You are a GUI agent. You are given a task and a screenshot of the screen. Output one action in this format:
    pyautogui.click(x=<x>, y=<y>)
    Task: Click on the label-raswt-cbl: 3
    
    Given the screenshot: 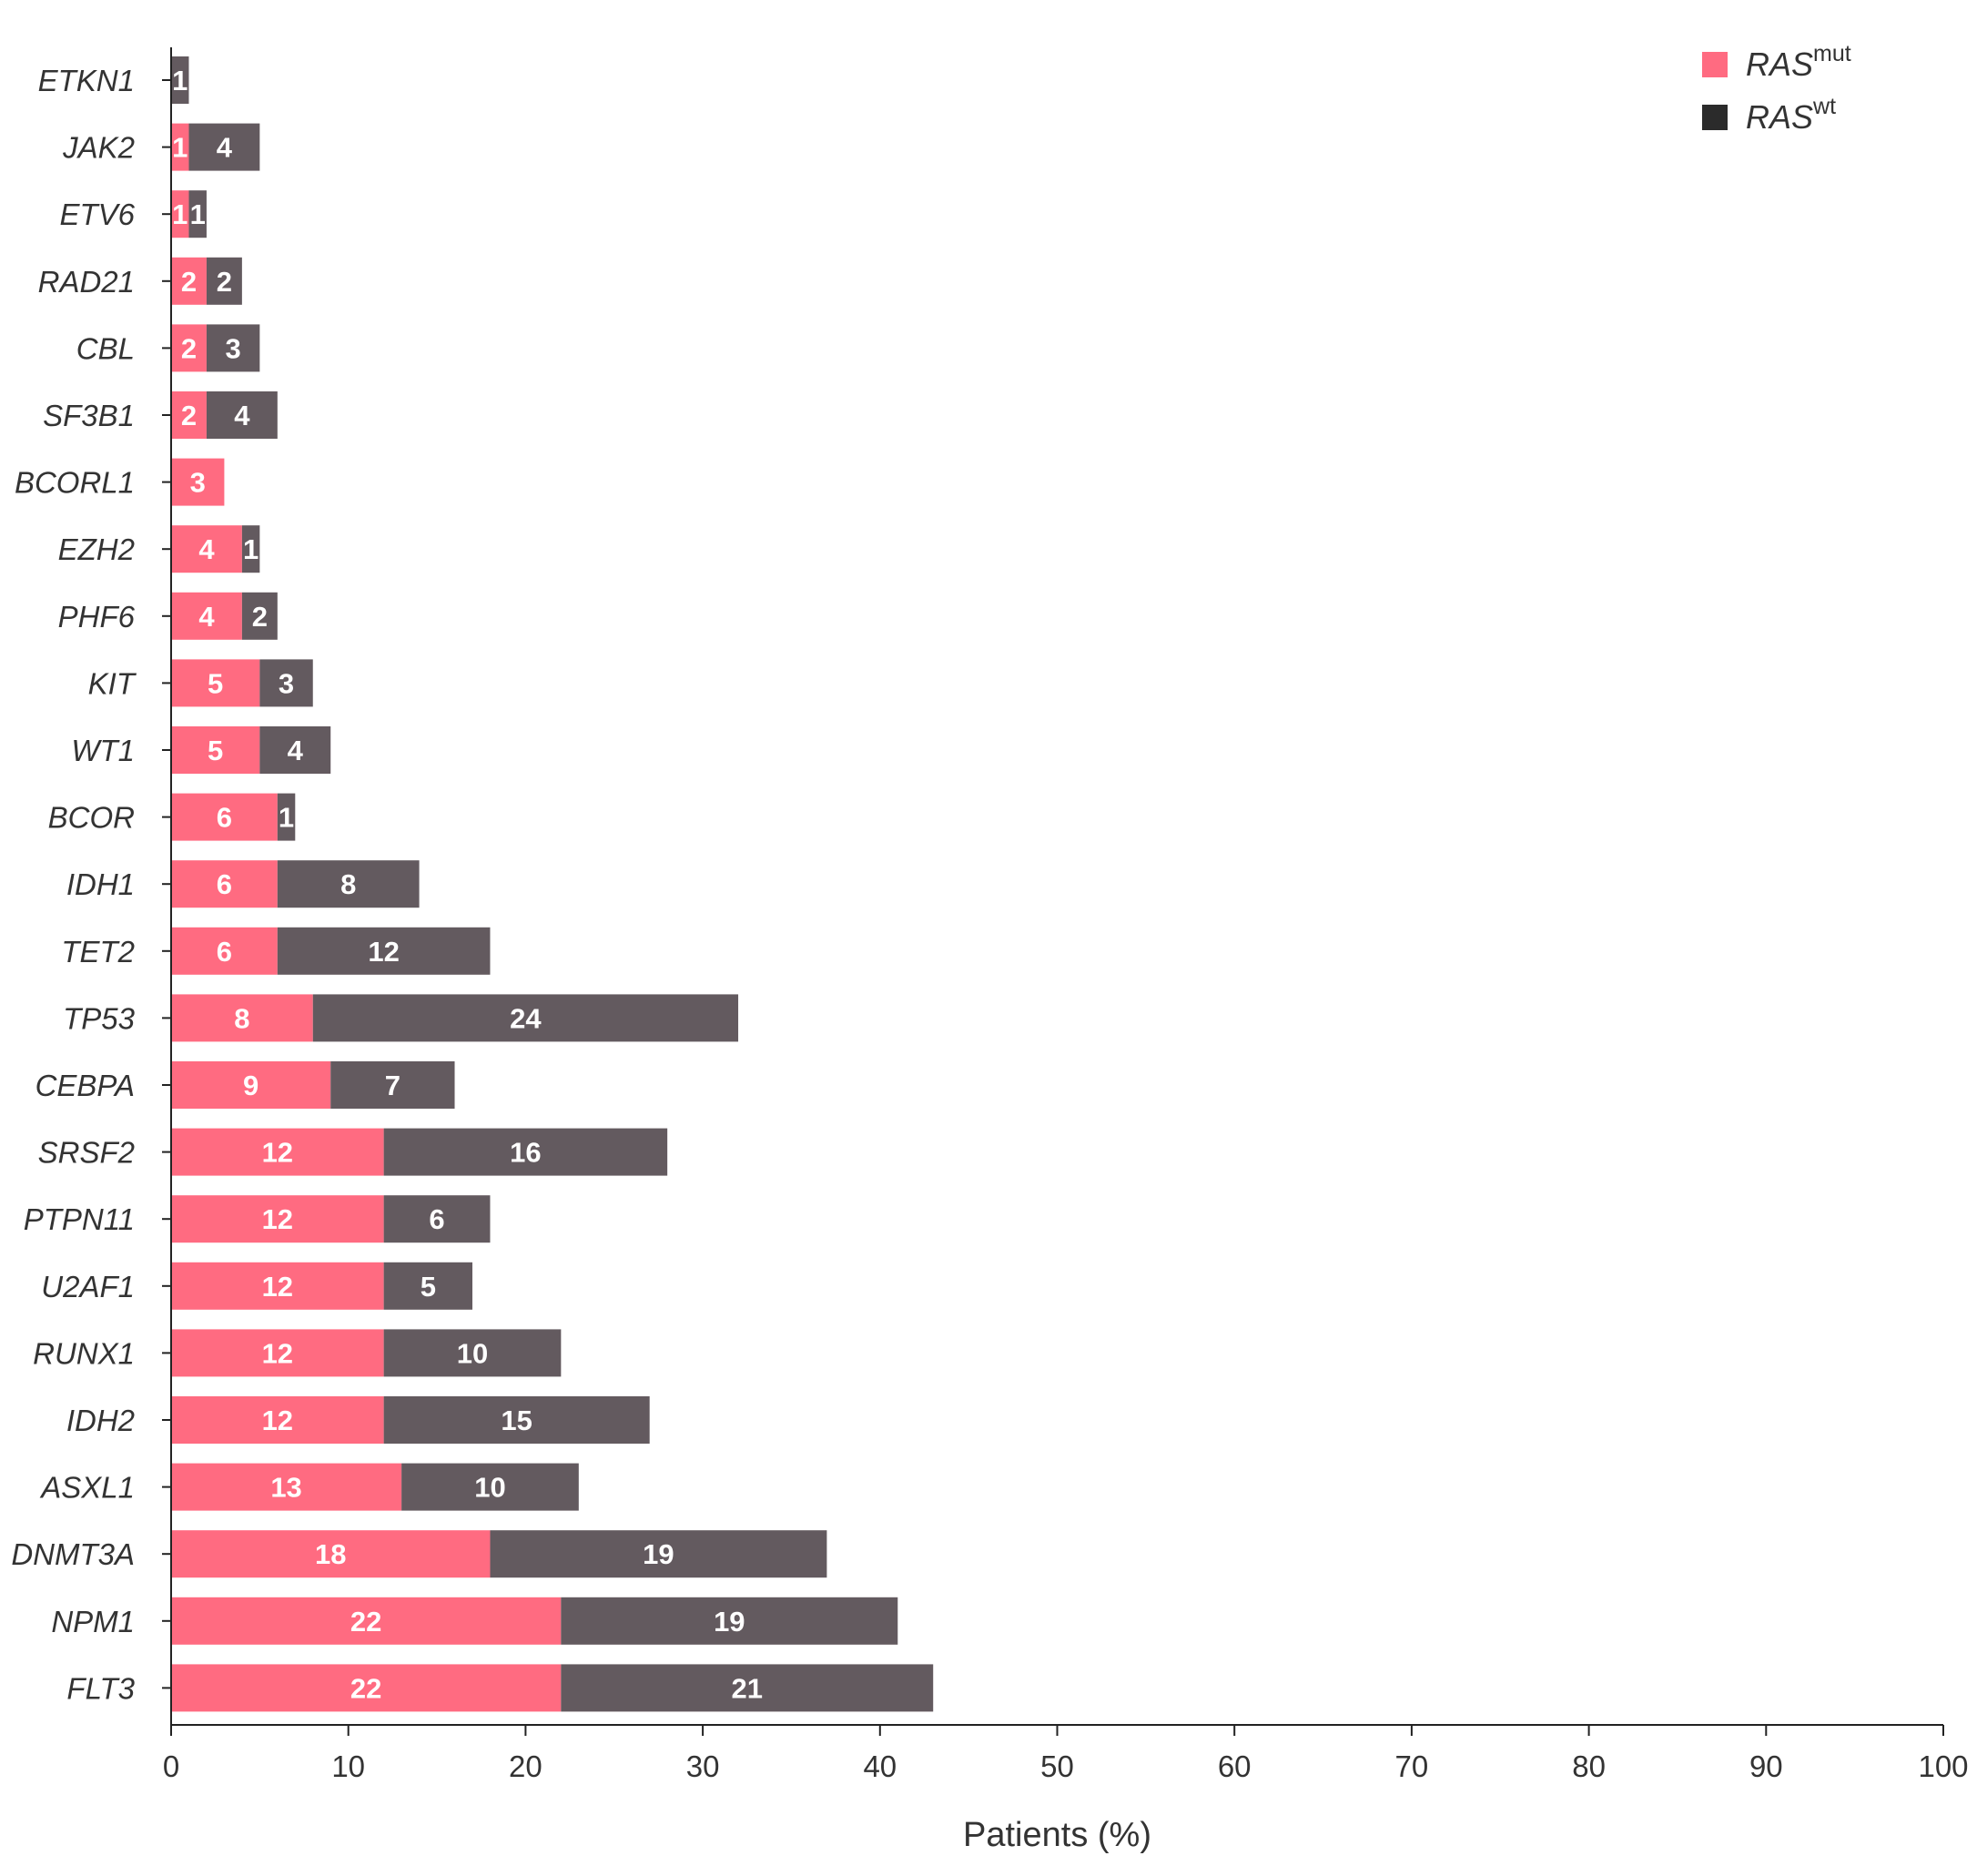 What is the action you would take?
    pyautogui.click(x=233, y=348)
    